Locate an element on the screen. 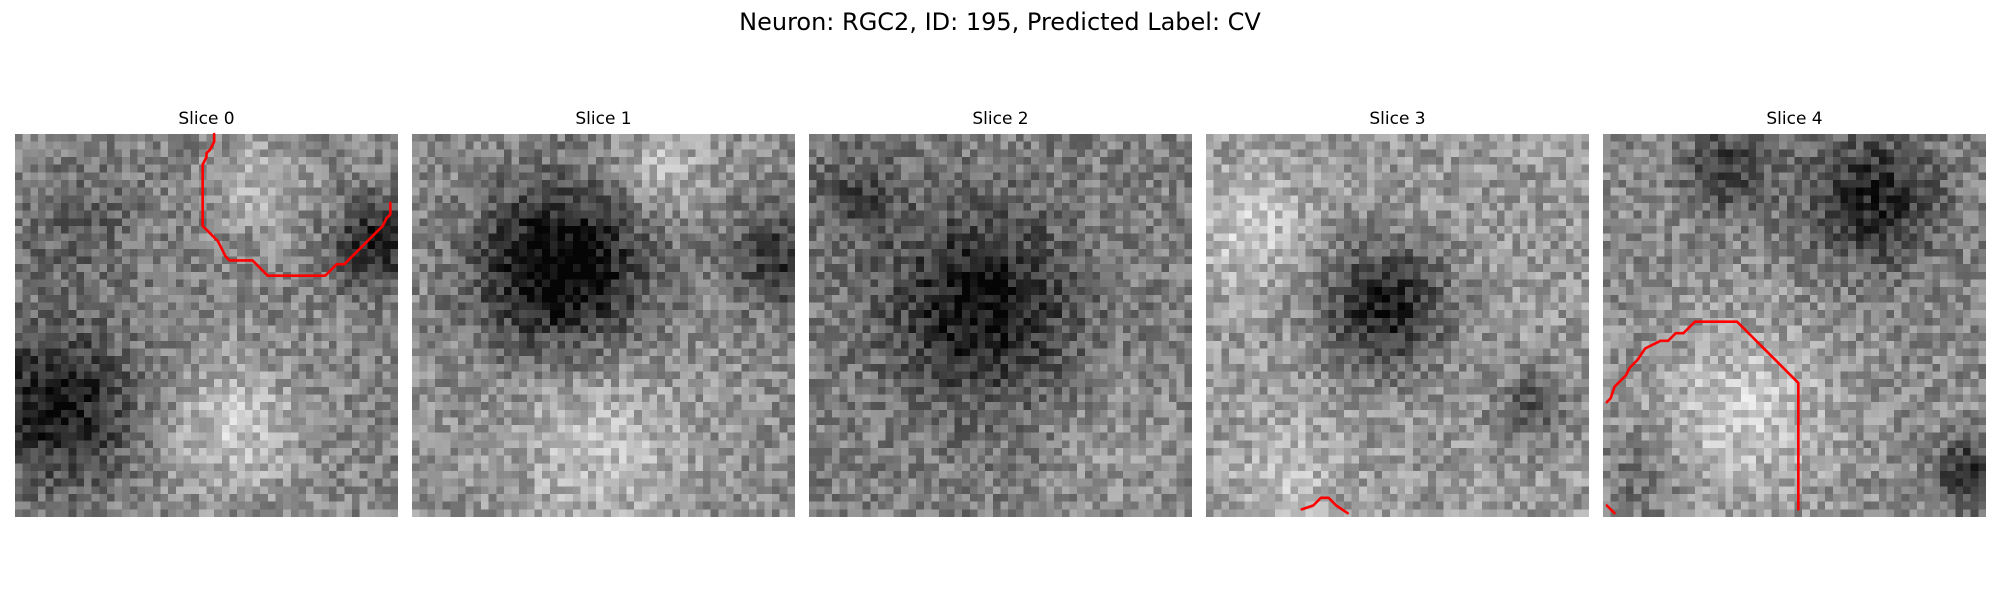  slice-panel-4: Slice 4 is located at coordinates (1794, 312).